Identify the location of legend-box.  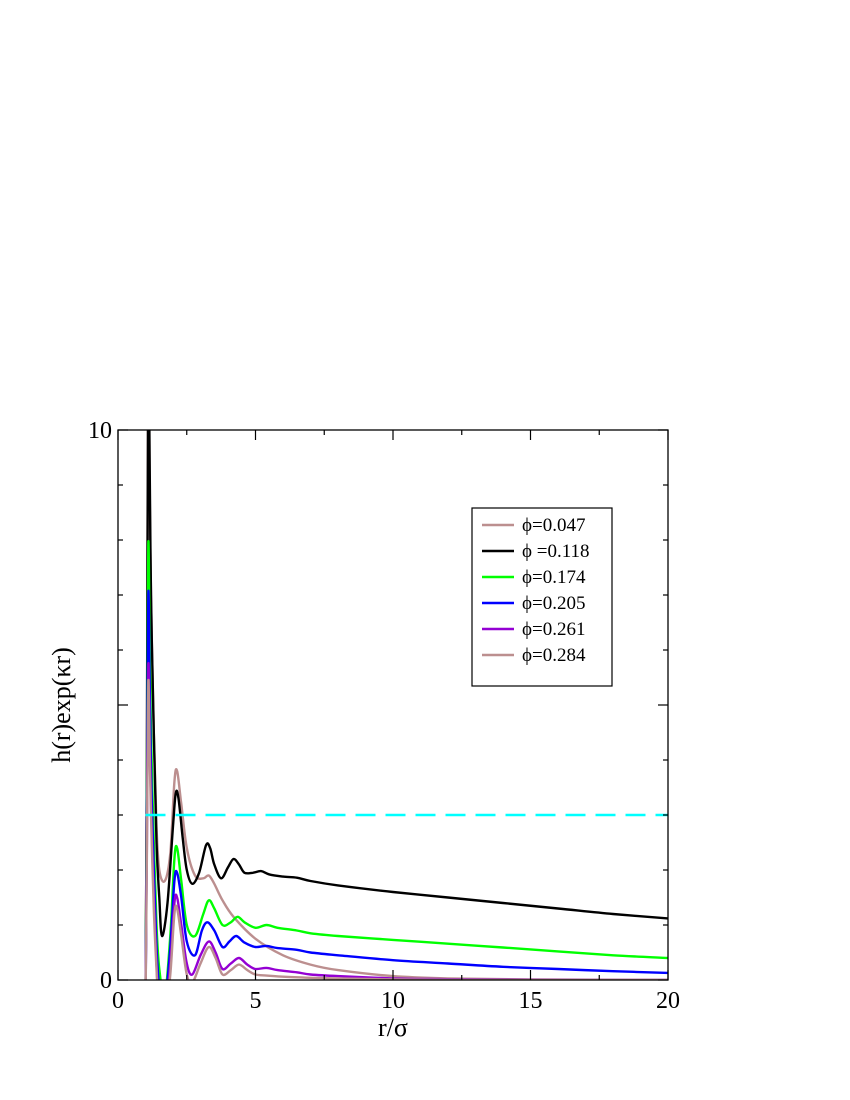
(542, 597).